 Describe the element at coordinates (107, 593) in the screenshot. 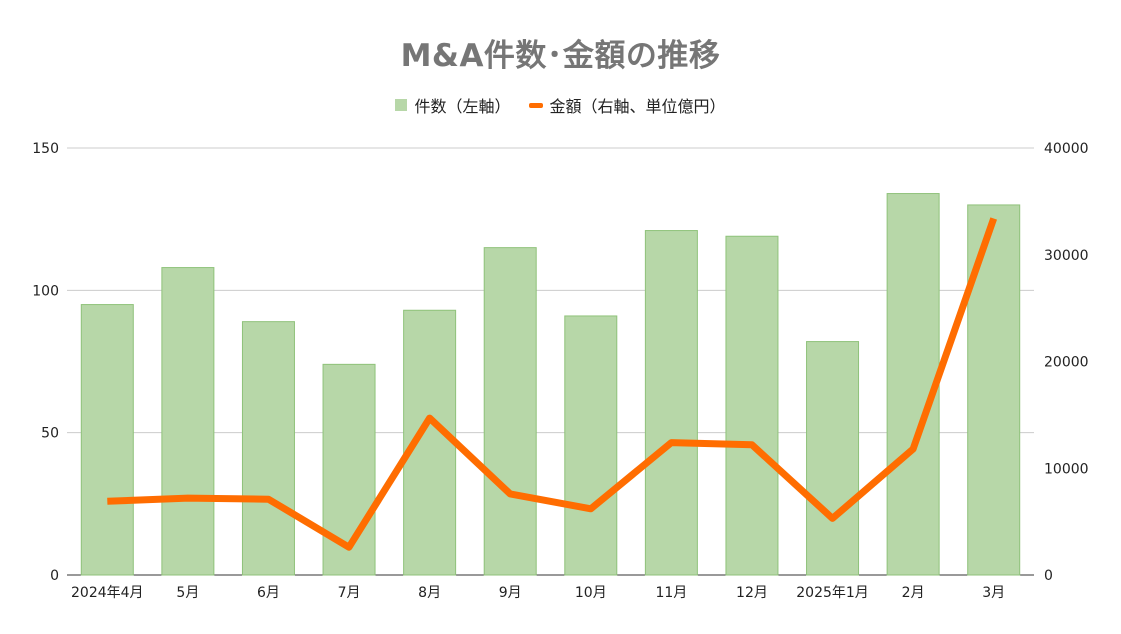

I see `x-tick-label: 2024年4月` at that location.